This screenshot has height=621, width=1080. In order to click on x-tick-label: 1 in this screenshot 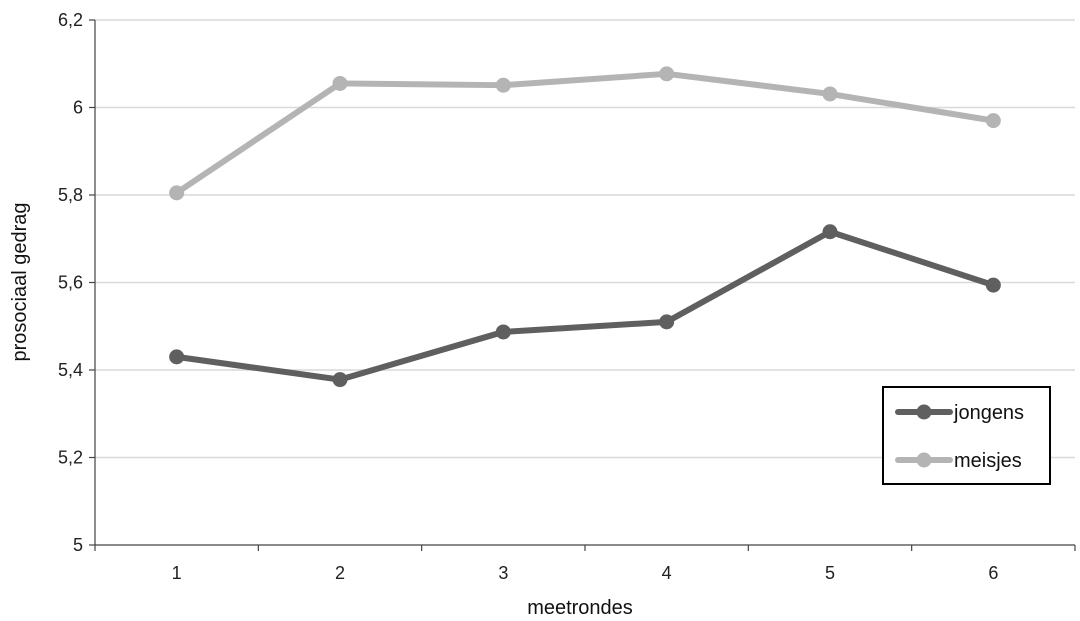, I will do `click(177, 573)`.